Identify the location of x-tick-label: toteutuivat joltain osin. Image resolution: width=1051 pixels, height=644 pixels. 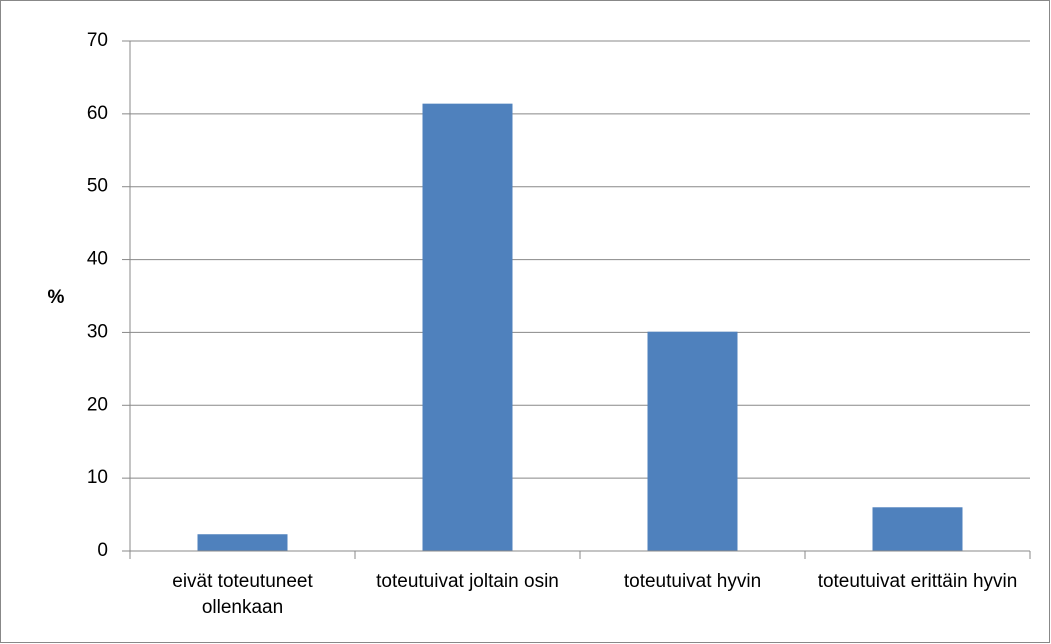
(467, 581).